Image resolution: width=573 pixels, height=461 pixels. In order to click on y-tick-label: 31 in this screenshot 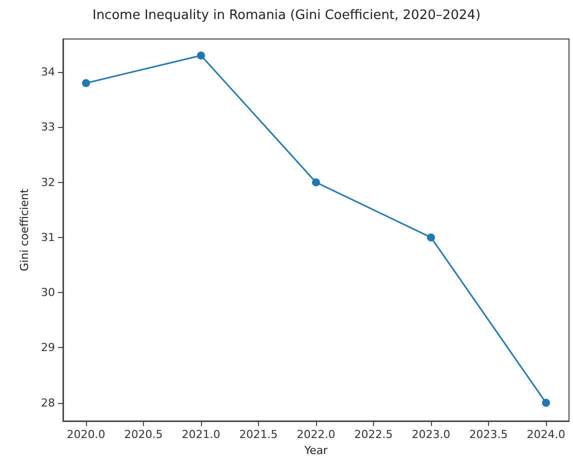, I will do `click(48, 237)`.